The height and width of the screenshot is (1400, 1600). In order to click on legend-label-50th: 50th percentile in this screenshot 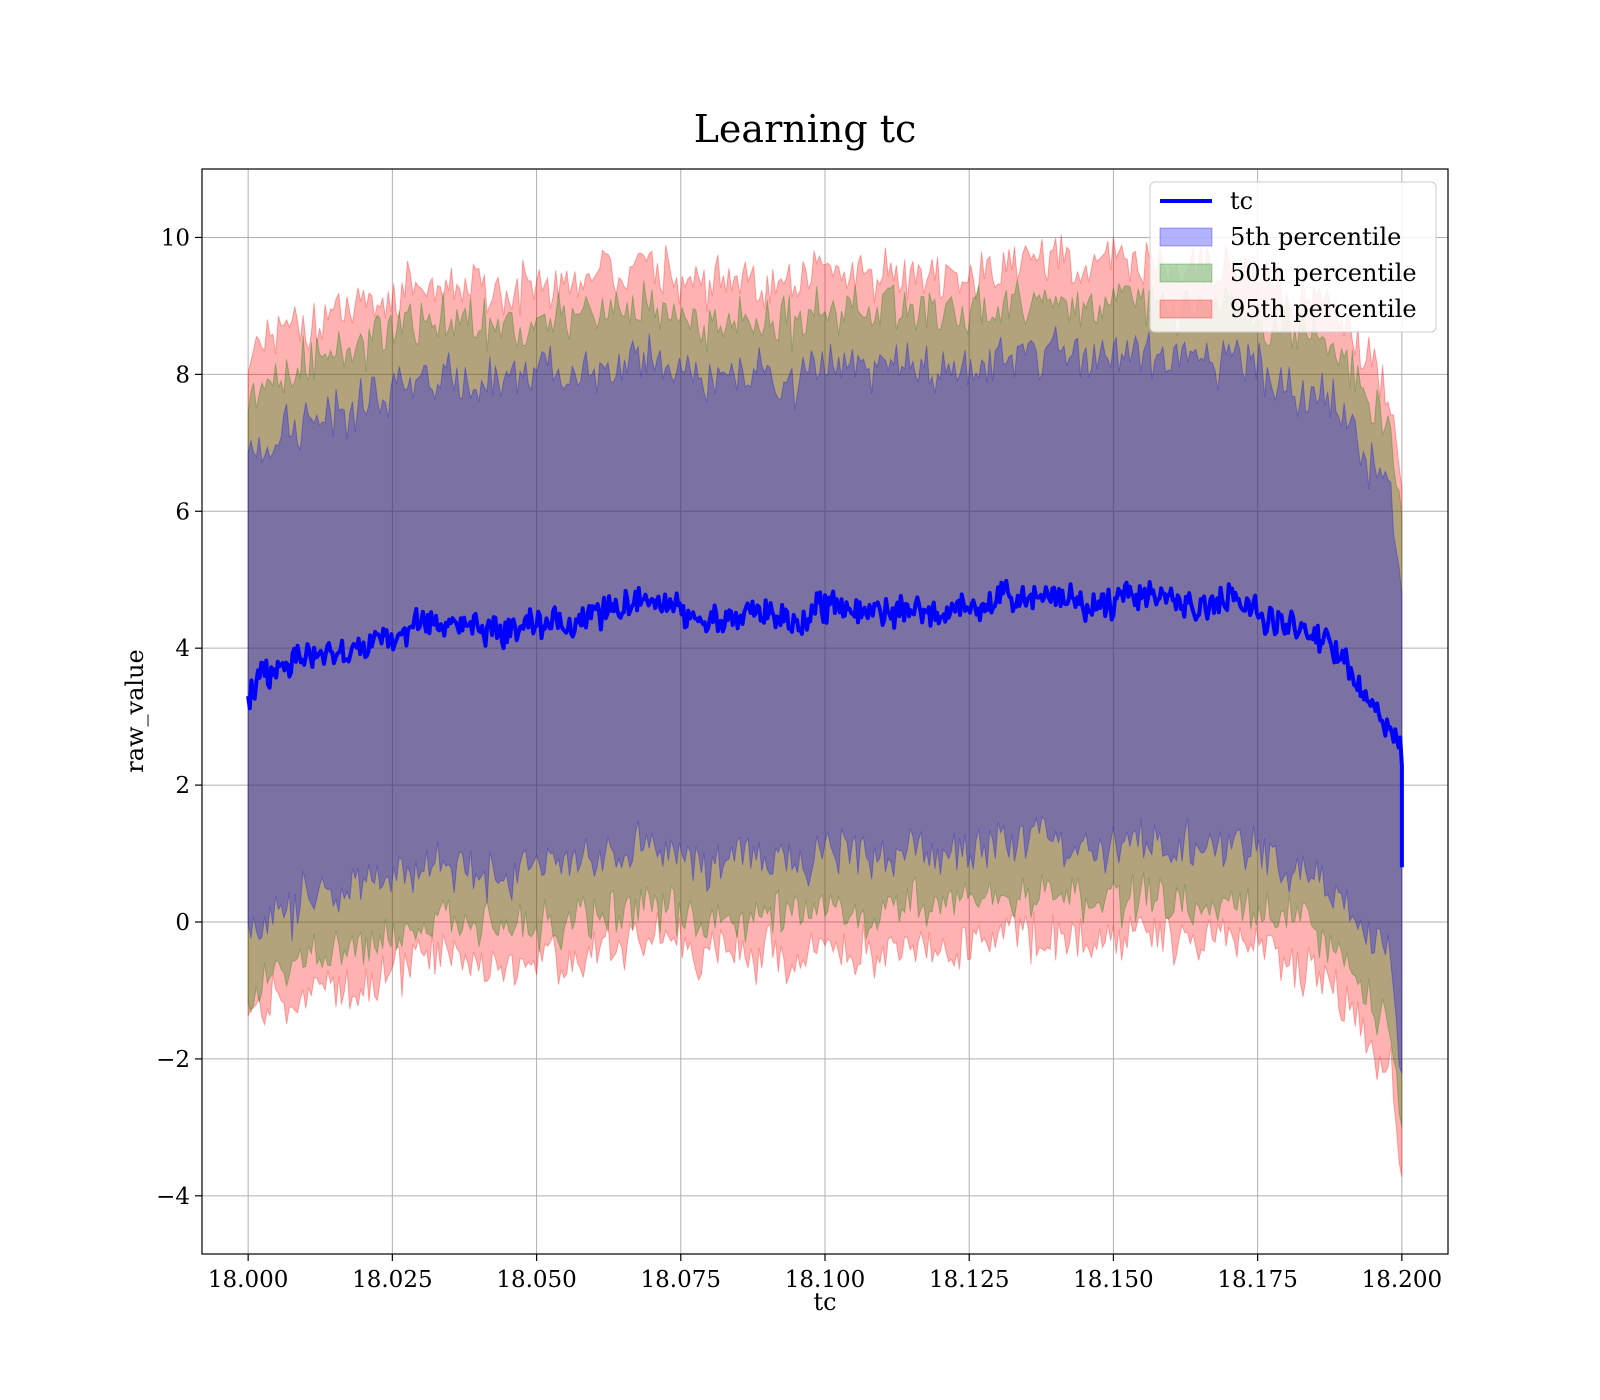, I will do `click(1323, 273)`.